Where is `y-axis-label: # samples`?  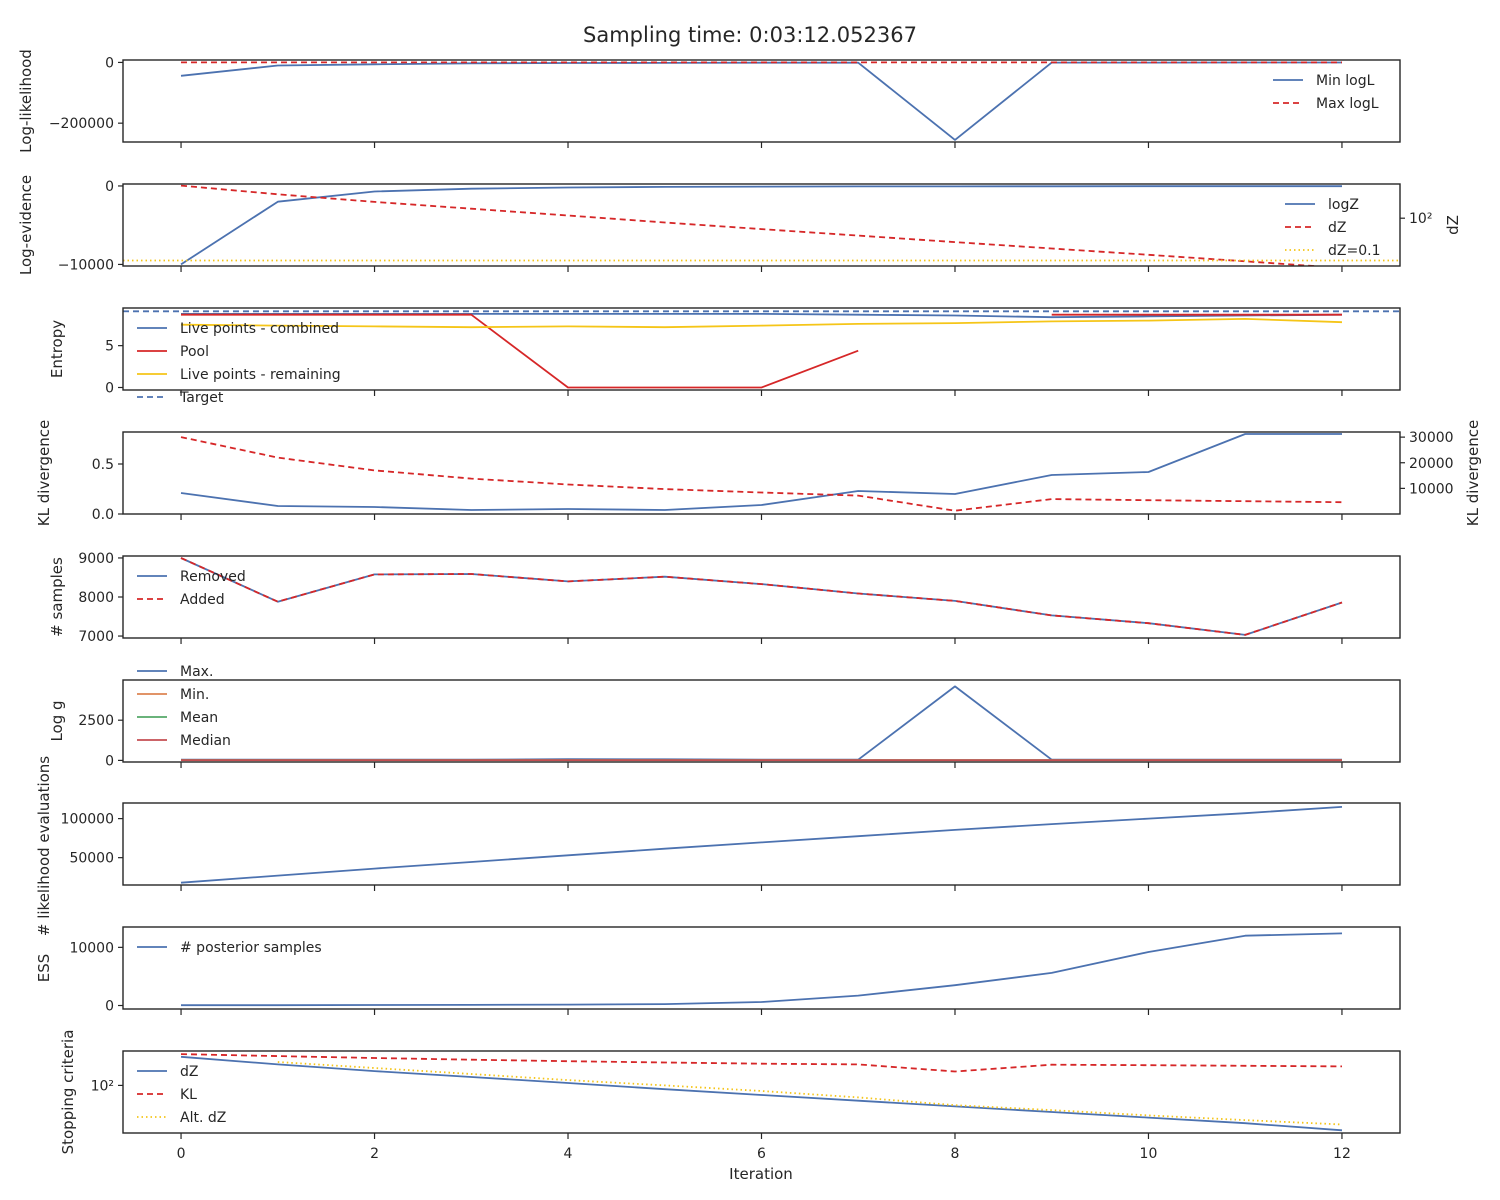
y-axis-label: # samples is located at coordinates (57, 597).